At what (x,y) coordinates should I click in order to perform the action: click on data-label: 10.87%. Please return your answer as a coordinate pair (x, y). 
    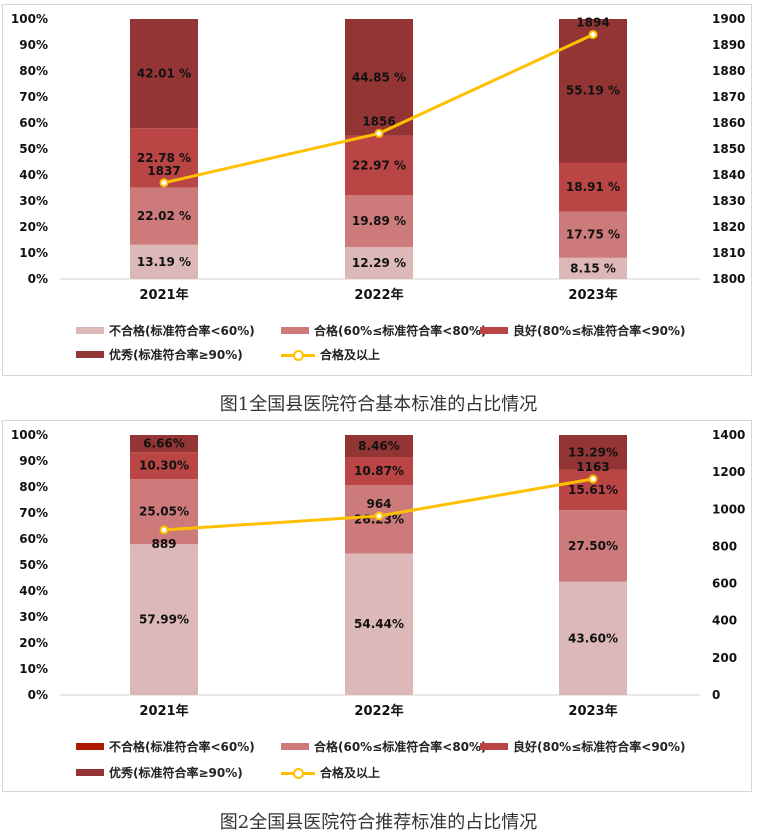
    Looking at the image, I should click on (379, 471).